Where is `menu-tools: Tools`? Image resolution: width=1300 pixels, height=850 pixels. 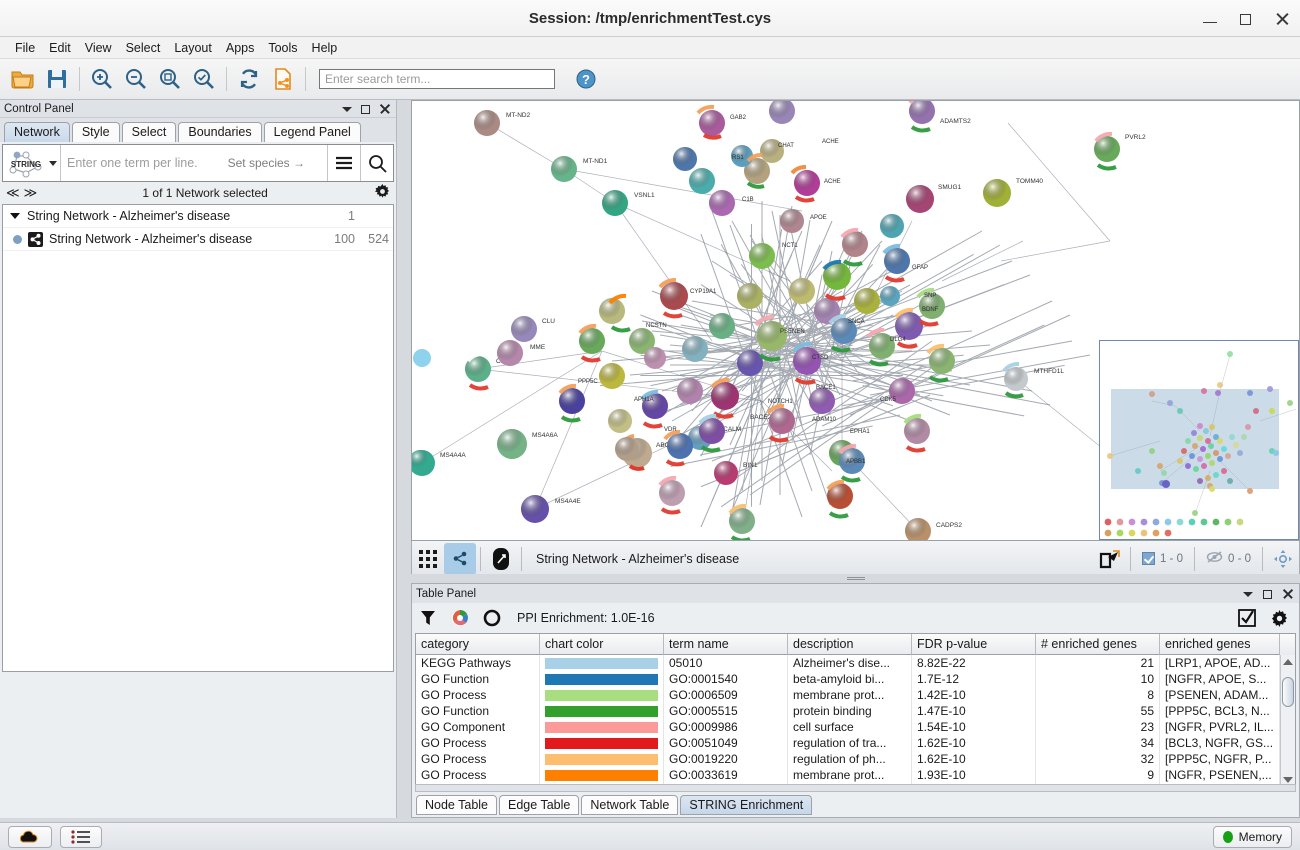 menu-tools: Tools is located at coordinates (283, 47).